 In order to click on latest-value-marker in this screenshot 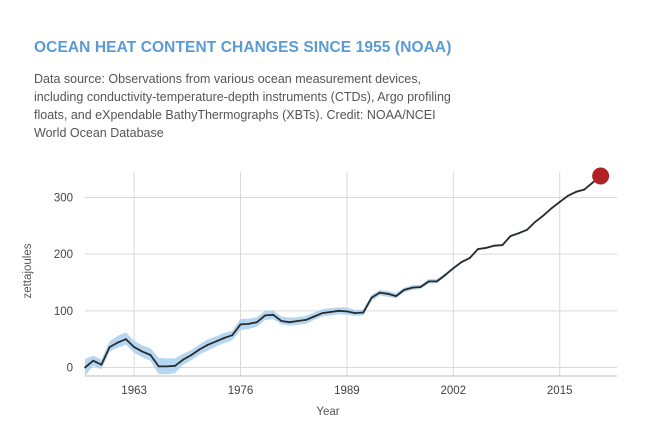, I will do `click(601, 176)`.